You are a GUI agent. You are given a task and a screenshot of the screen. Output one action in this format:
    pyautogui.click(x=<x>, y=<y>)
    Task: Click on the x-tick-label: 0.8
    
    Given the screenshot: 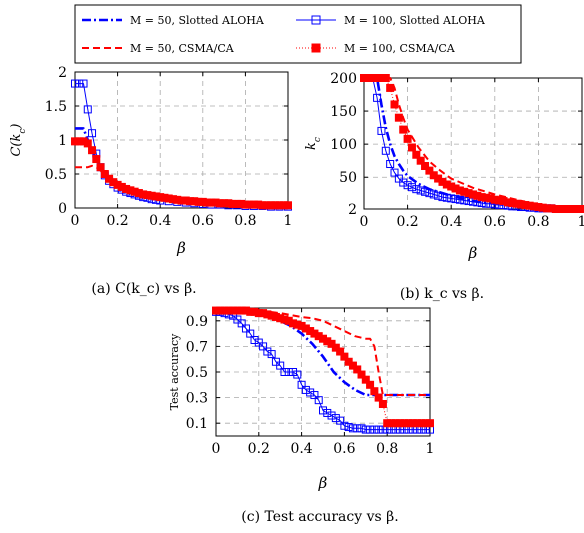 What is the action you would take?
    pyautogui.click(x=538, y=222)
    